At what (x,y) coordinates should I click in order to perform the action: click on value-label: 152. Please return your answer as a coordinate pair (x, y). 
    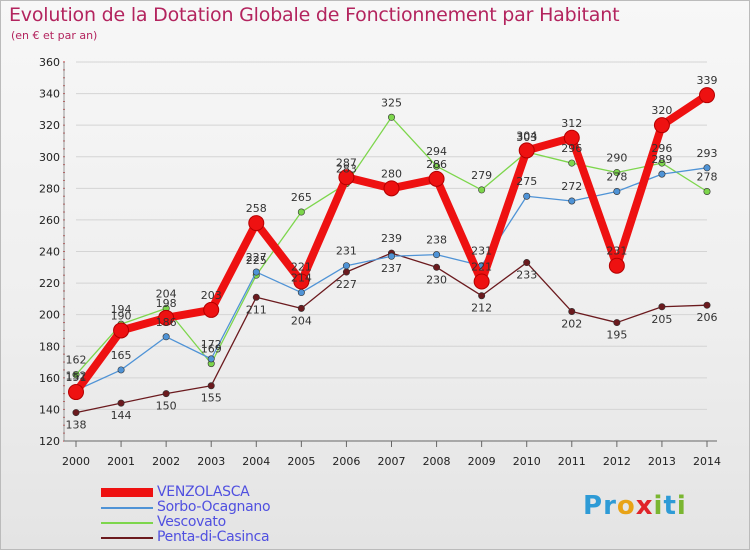
    Looking at the image, I should click on (76, 375).